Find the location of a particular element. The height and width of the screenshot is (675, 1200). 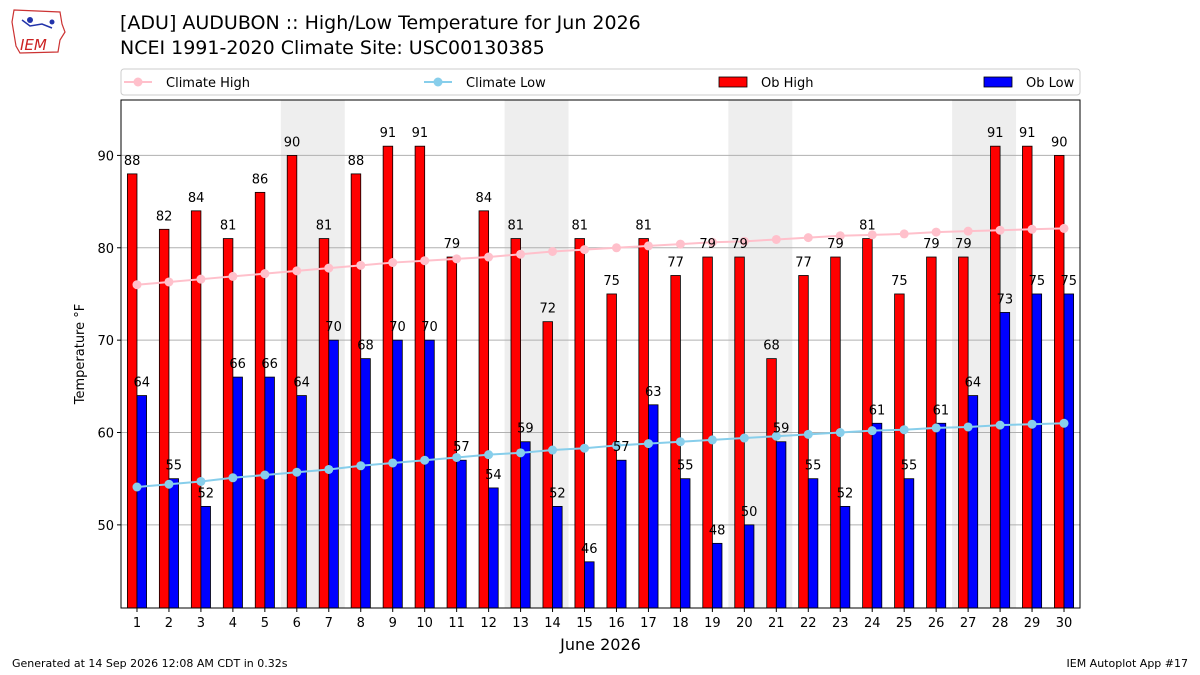

climate-high-line is located at coordinates (600, 256).